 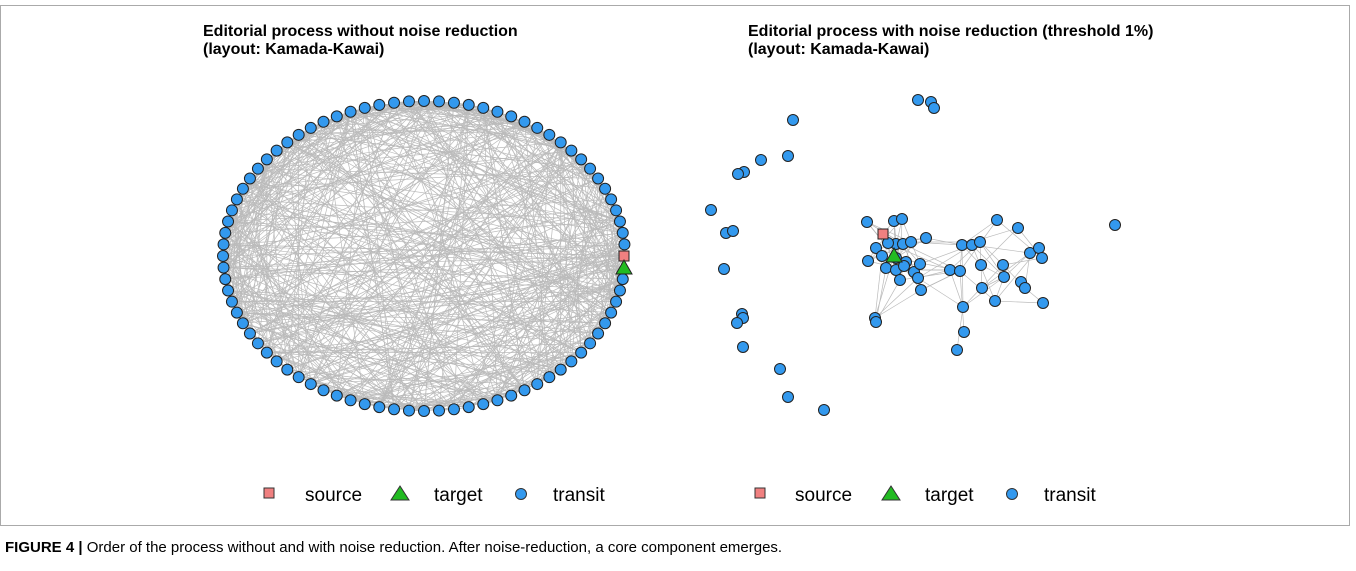 I want to click on panel-subtitle: (layout: Kamada-Kawai), so click(x=293, y=49).